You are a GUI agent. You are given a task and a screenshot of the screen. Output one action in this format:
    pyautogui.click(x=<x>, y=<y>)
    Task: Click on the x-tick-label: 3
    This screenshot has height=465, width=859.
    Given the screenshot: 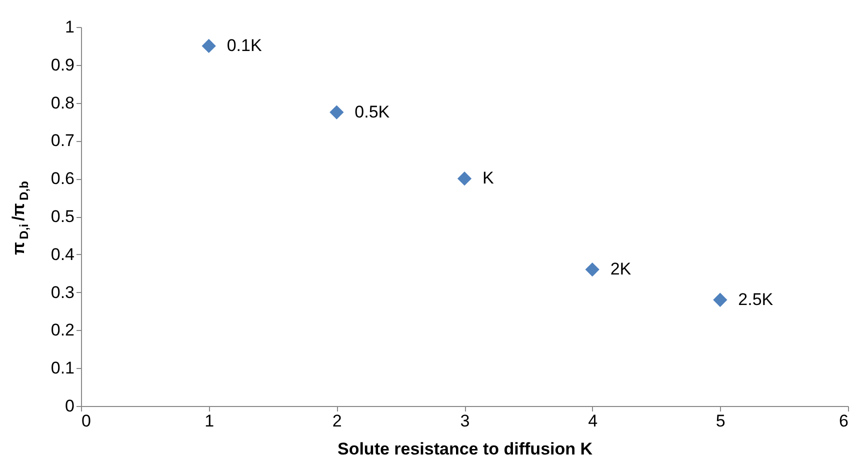 What is the action you would take?
    pyautogui.click(x=465, y=421)
    